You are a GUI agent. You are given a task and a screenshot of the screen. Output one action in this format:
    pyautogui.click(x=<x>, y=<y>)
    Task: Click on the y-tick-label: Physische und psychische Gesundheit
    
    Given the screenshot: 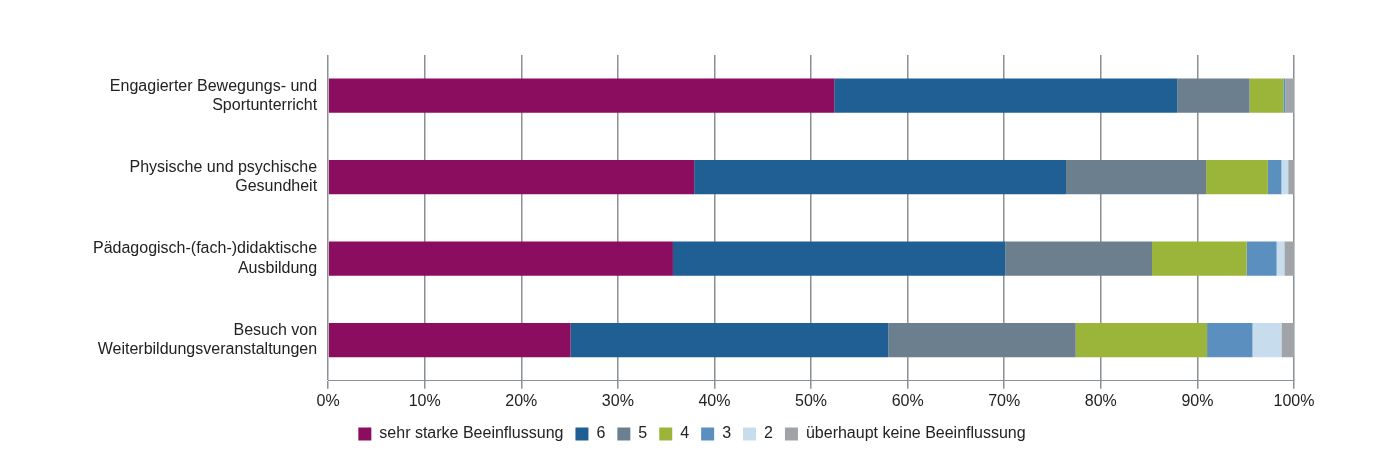 What is the action you would take?
    pyautogui.click(x=223, y=176)
    